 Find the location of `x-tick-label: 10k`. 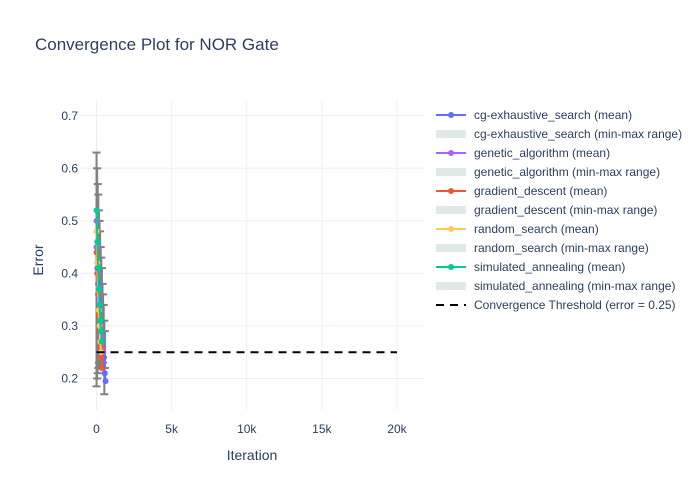

x-tick-label: 10k is located at coordinates (247, 429).